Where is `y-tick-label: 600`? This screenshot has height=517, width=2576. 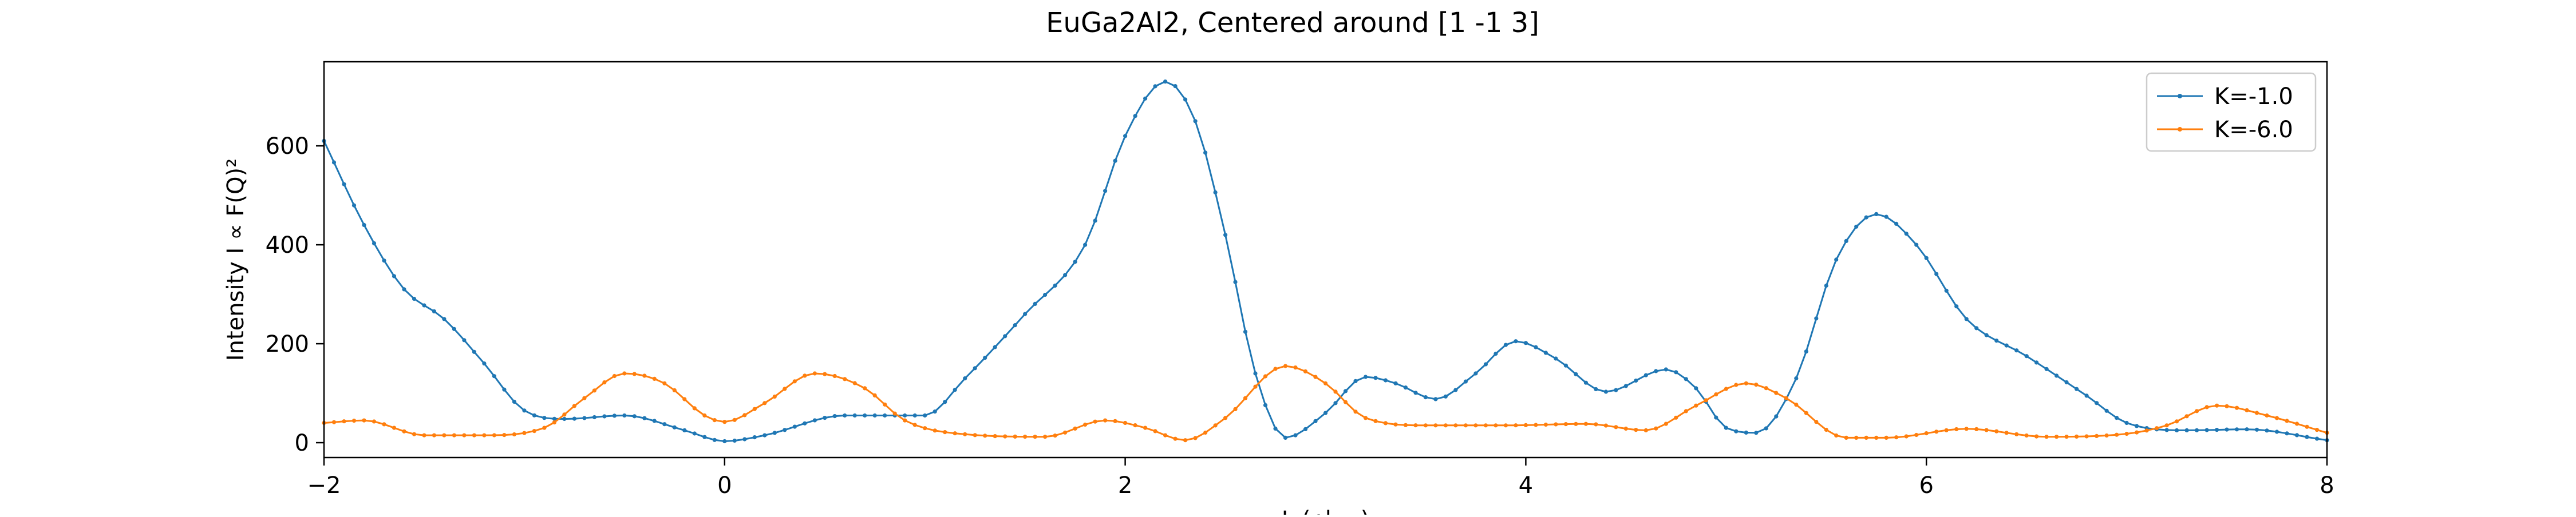 y-tick-label: 600 is located at coordinates (287, 146).